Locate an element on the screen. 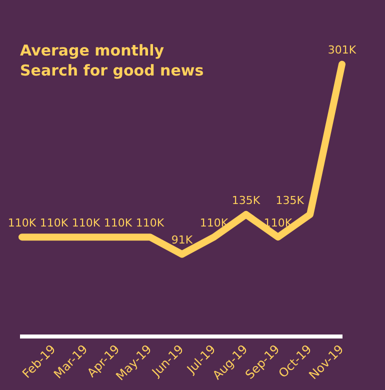 The height and width of the screenshot is (390, 385). data-label: 301K is located at coordinates (342, 50).